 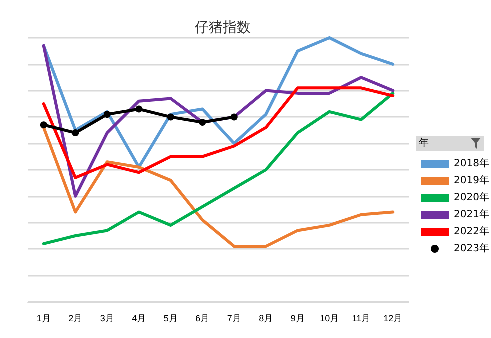 I want to click on x-tick-label: 11月, so click(x=361, y=319).